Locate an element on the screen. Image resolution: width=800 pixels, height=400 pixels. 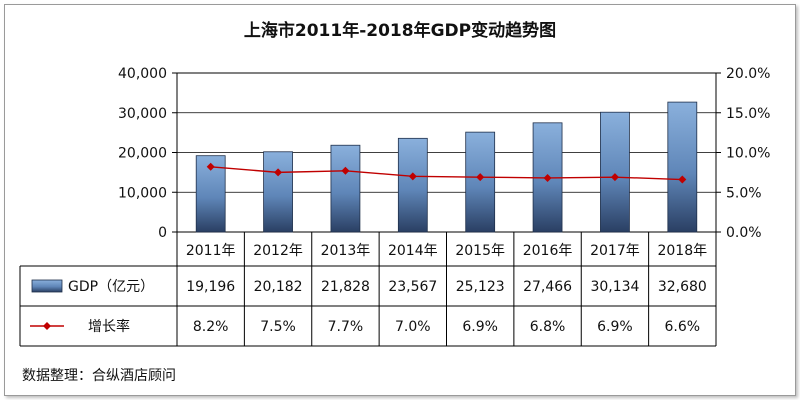
left-tick-label: 10,000 is located at coordinates (142, 193).